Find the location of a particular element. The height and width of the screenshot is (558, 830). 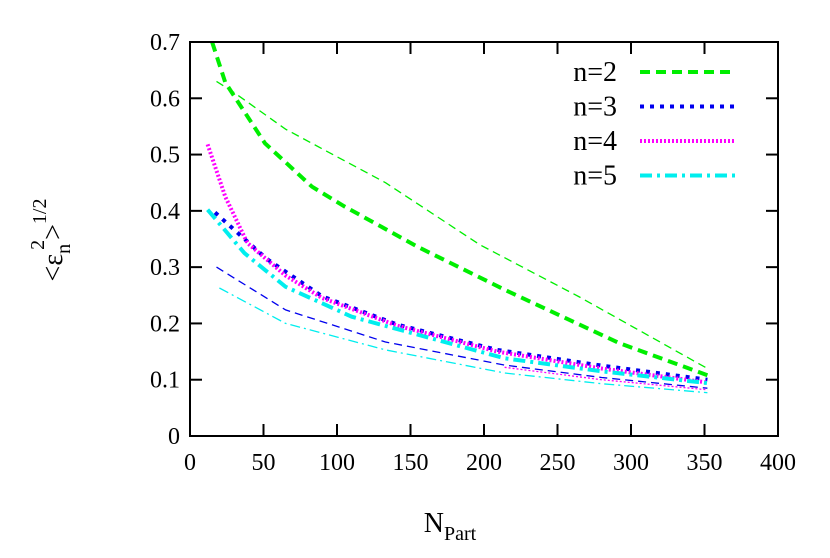

legend-label: n=5 is located at coordinates (595, 176).